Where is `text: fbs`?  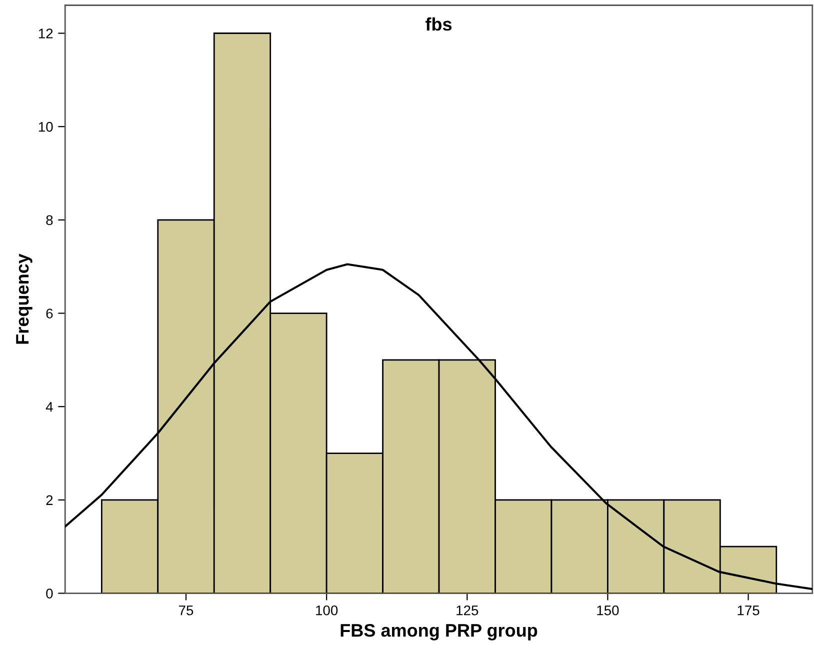
text: fbs is located at coordinates (439, 24).